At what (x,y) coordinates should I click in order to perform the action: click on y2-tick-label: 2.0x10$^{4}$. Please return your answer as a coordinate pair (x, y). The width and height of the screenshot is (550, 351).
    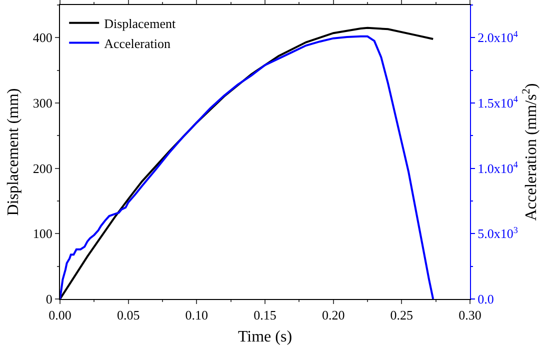
    Looking at the image, I should click on (498, 37).